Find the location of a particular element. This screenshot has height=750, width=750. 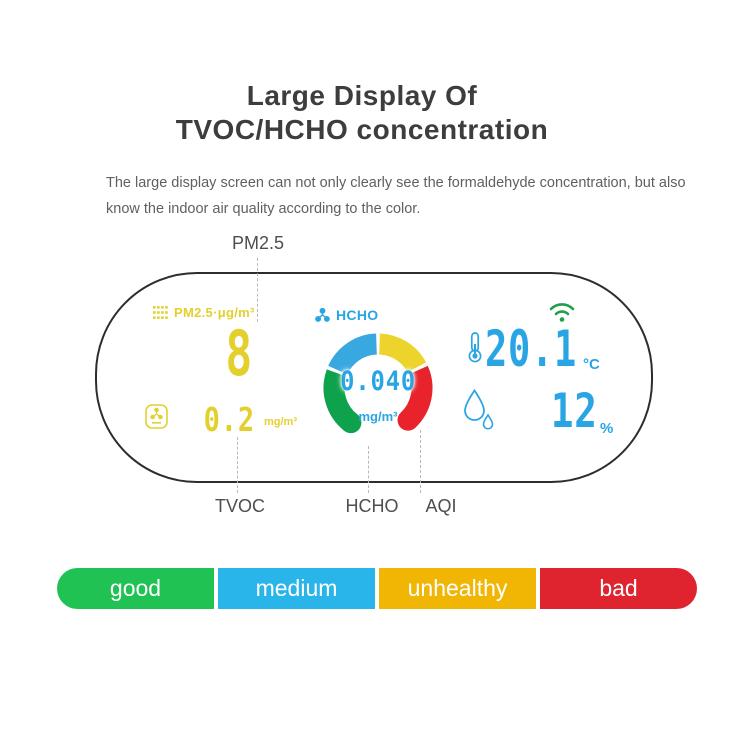

temperature-value: 20.1 is located at coordinates (531, 349).